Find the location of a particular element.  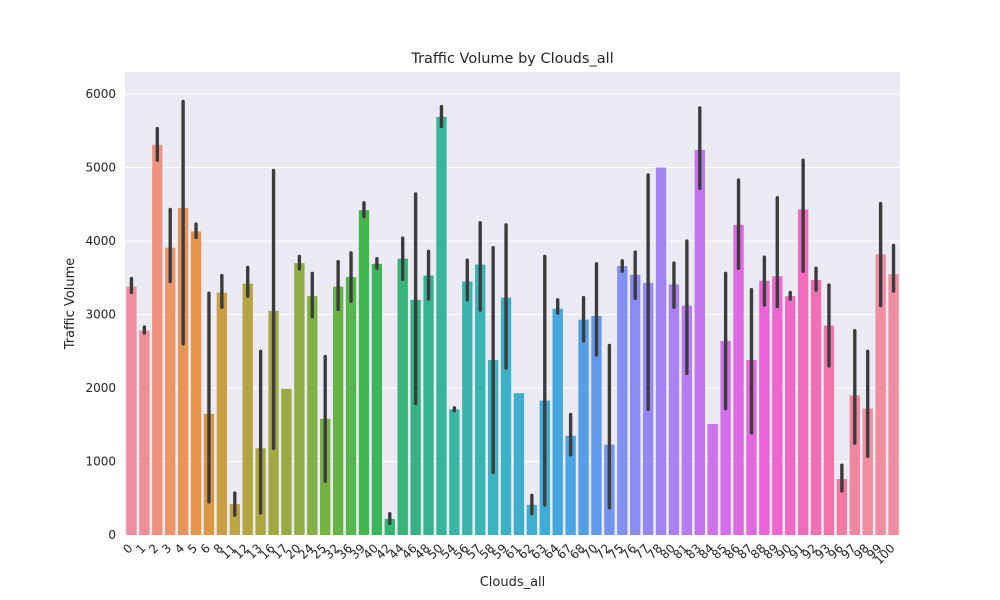

y-tick-label: 5000 is located at coordinates (100, 168).